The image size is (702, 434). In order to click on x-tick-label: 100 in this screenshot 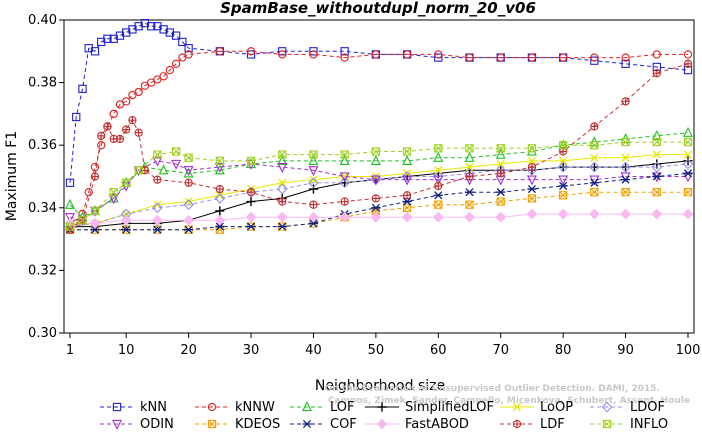, I will do `click(688, 350)`.